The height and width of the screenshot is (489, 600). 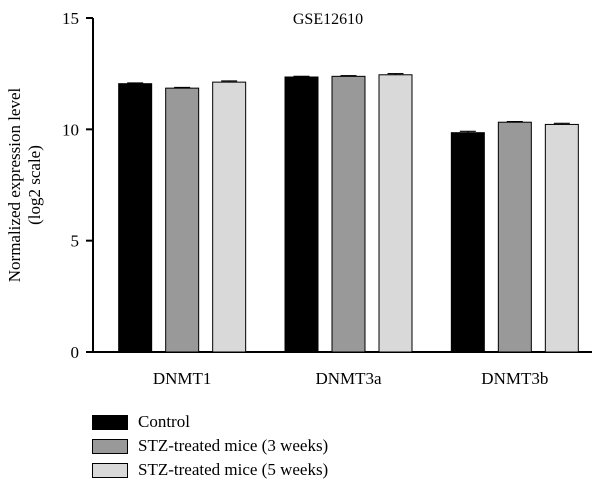 What do you see at coordinates (514, 378) in the screenshot?
I see `x-tick-label: DNMT3b` at bounding box center [514, 378].